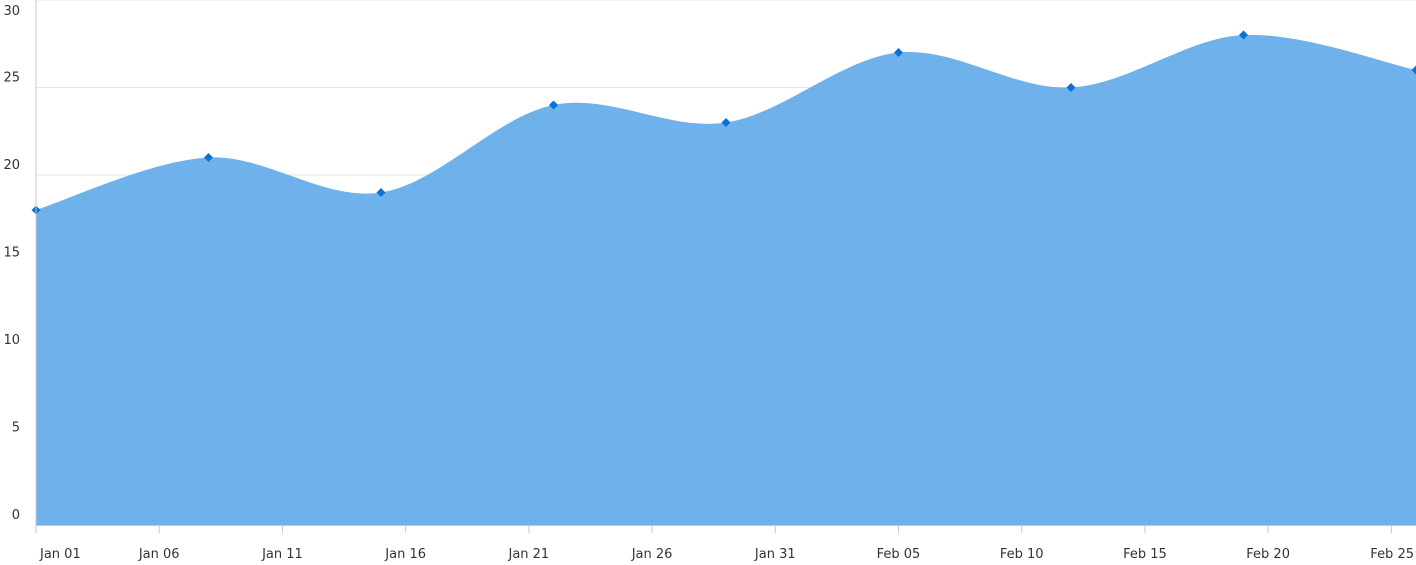 This screenshot has width=1416, height=565. Describe the element at coordinates (11, 11) in the screenshot. I see `y-tick-label: 30` at that location.